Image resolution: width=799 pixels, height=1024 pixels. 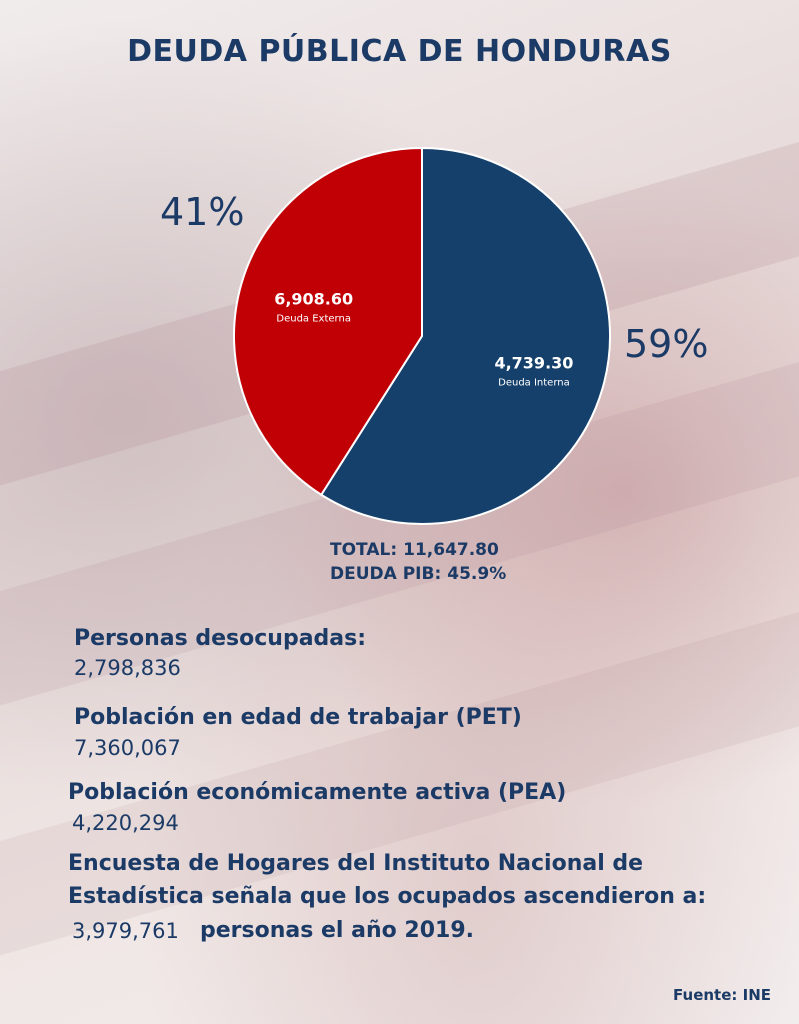 I want to click on stat-value-pea: 4,220,294, so click(x=125, y=823).